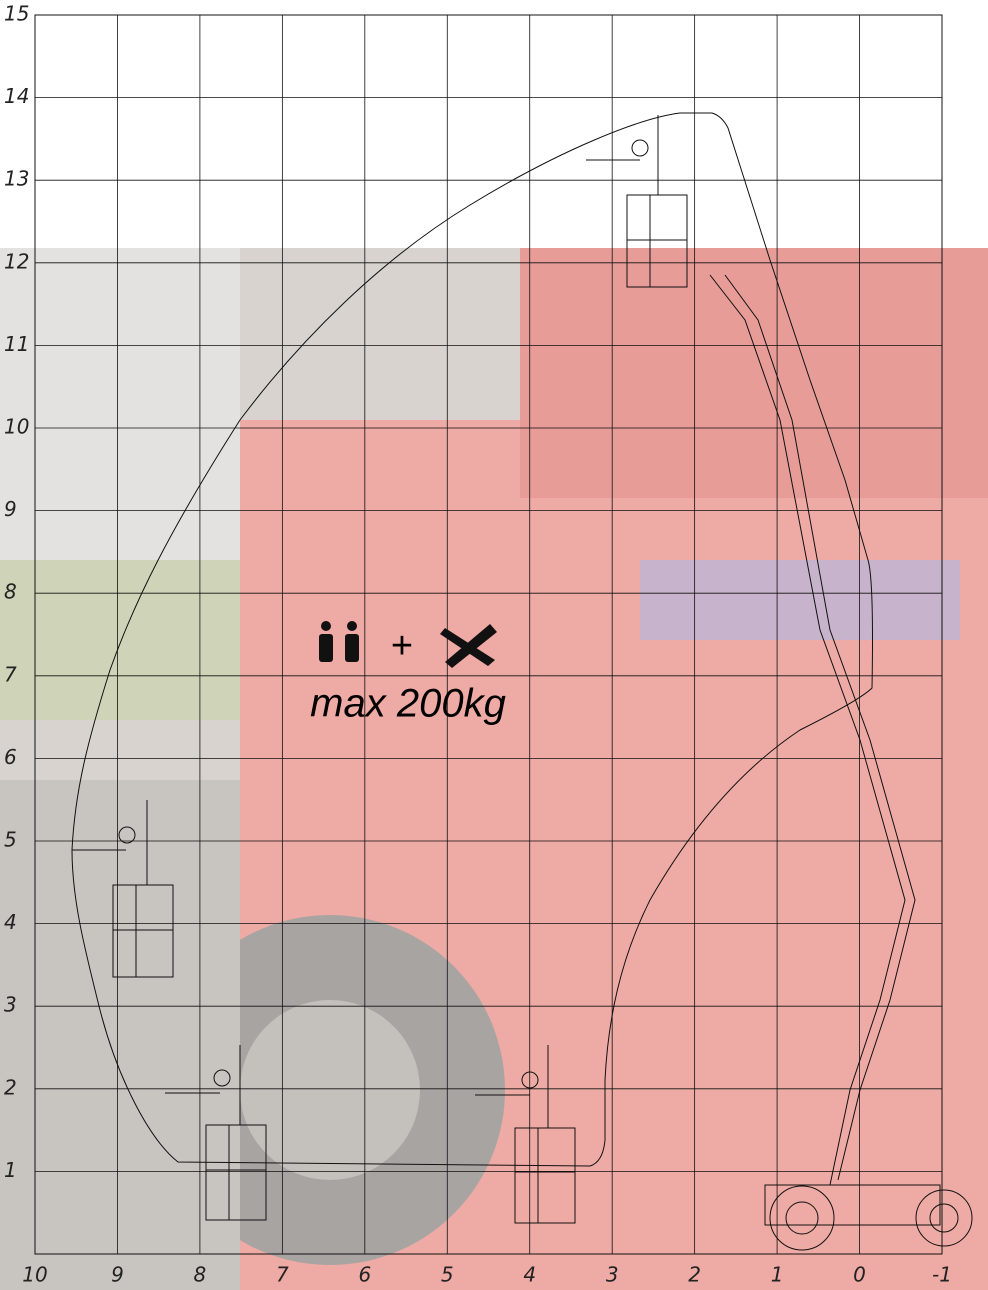  What do you see at coordinates (10, 922) in the screenshot?
I see `y-tick-label: 4` at bounding box center [10, 922].